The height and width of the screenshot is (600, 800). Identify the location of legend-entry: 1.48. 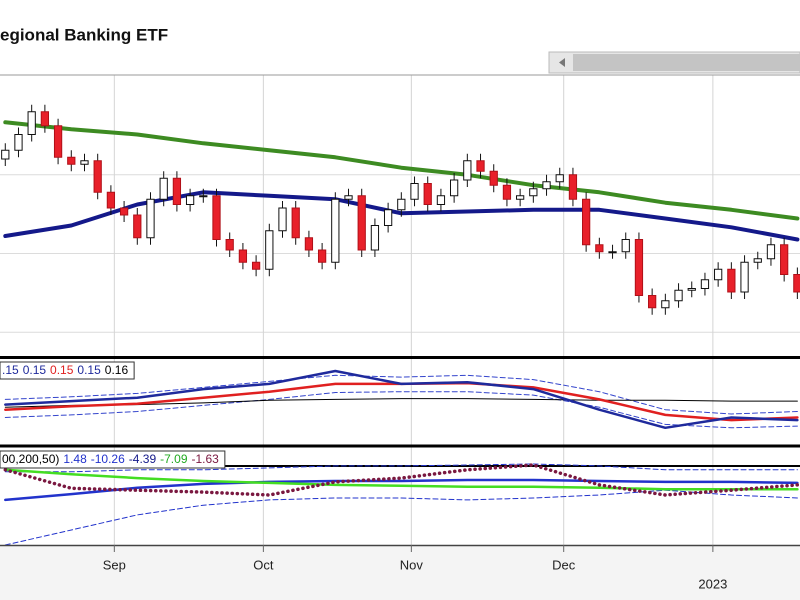
(75, 459).